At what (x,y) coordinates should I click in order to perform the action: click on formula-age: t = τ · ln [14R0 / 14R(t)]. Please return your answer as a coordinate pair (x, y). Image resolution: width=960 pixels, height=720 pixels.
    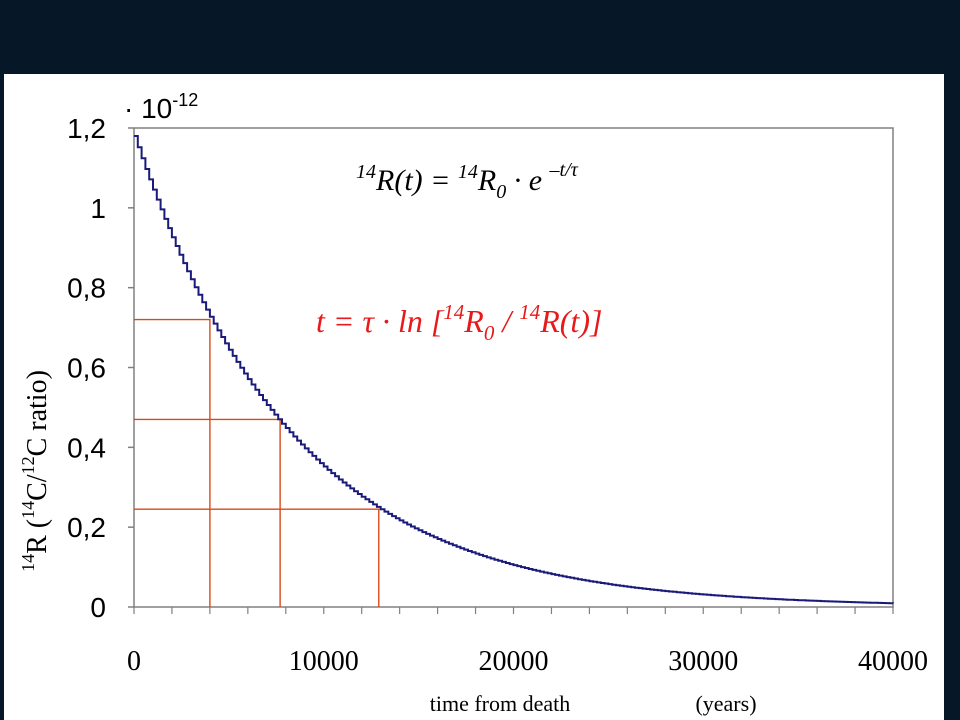
    Looking at the image, I should click on (459, 322).